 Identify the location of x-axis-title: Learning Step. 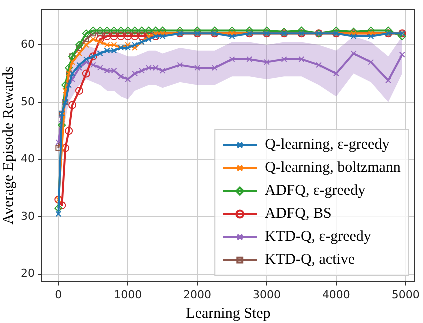
(228, 314).